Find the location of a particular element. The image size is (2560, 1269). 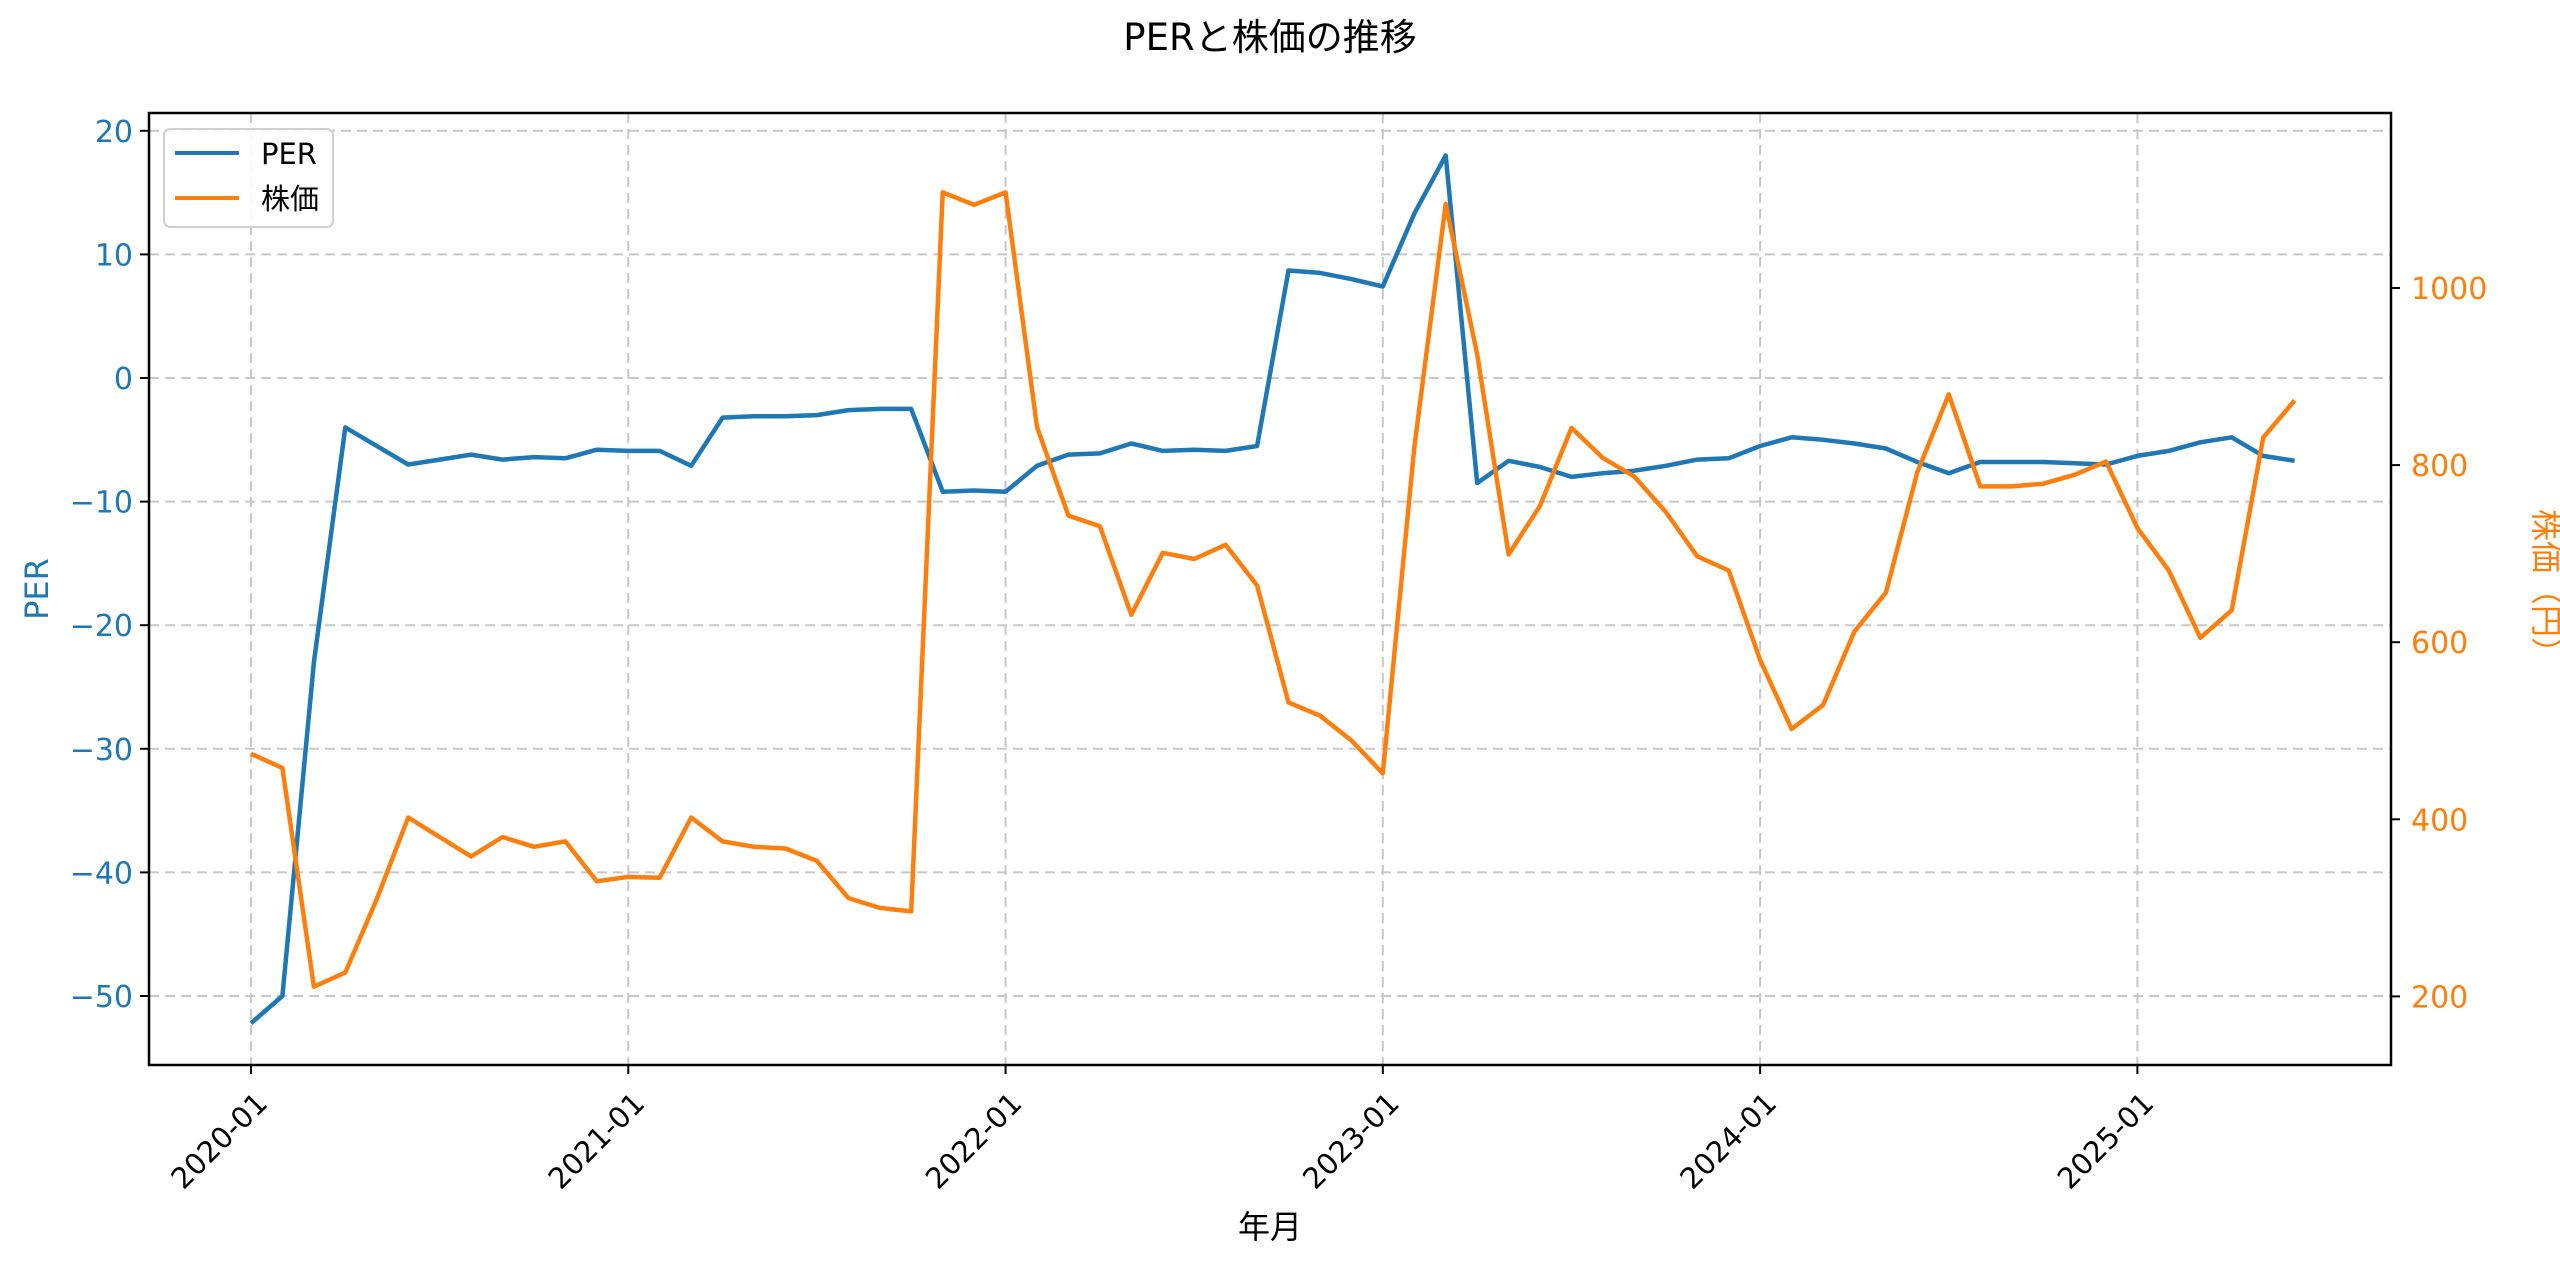

legend-label-per: PER is located at coordinates (289, 154).